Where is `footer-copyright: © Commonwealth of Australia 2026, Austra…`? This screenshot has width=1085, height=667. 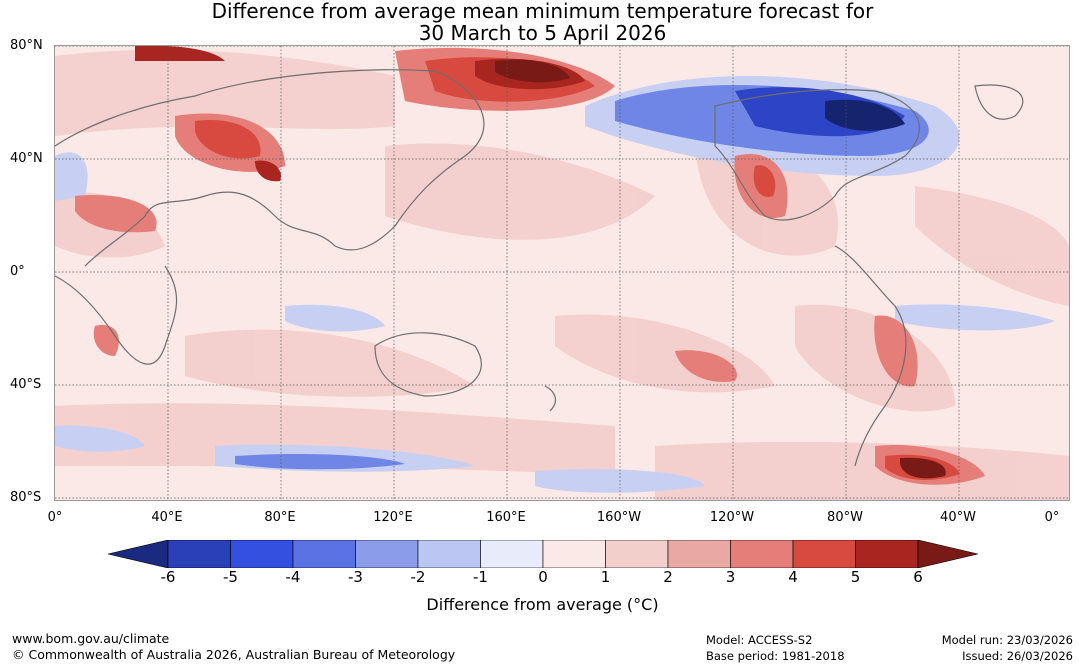 footer-copyright: © Commonwealth of Australia 2026, Austra… is located at coordinates (234, 654).